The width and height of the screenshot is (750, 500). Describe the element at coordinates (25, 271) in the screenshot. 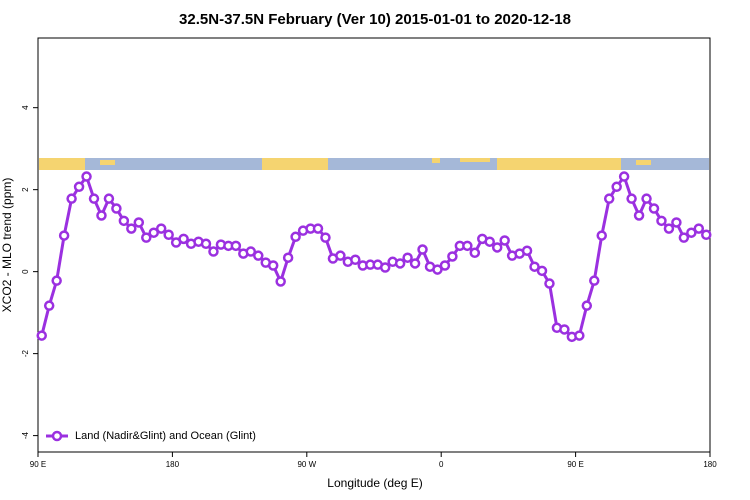

I see `y-tick-label: 0` at that location.